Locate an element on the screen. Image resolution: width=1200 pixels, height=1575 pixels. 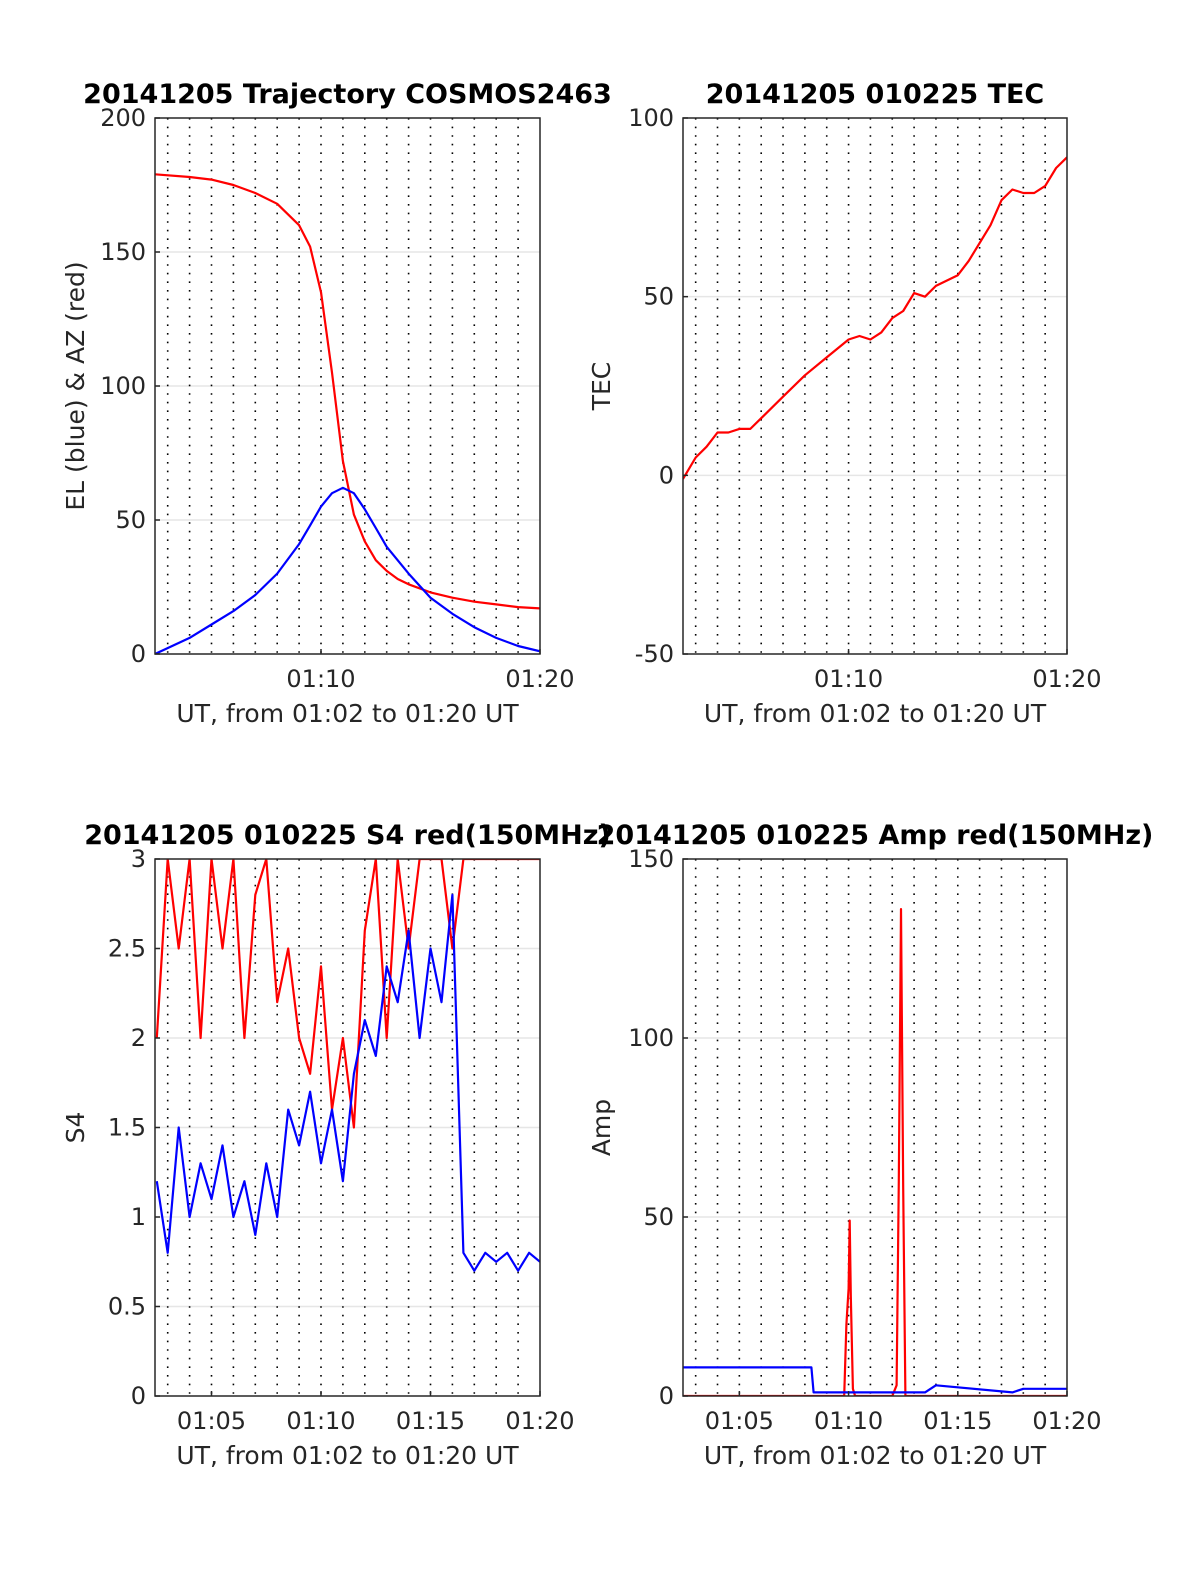
y-tick-label: 3 is located at coordinates (138, 859).